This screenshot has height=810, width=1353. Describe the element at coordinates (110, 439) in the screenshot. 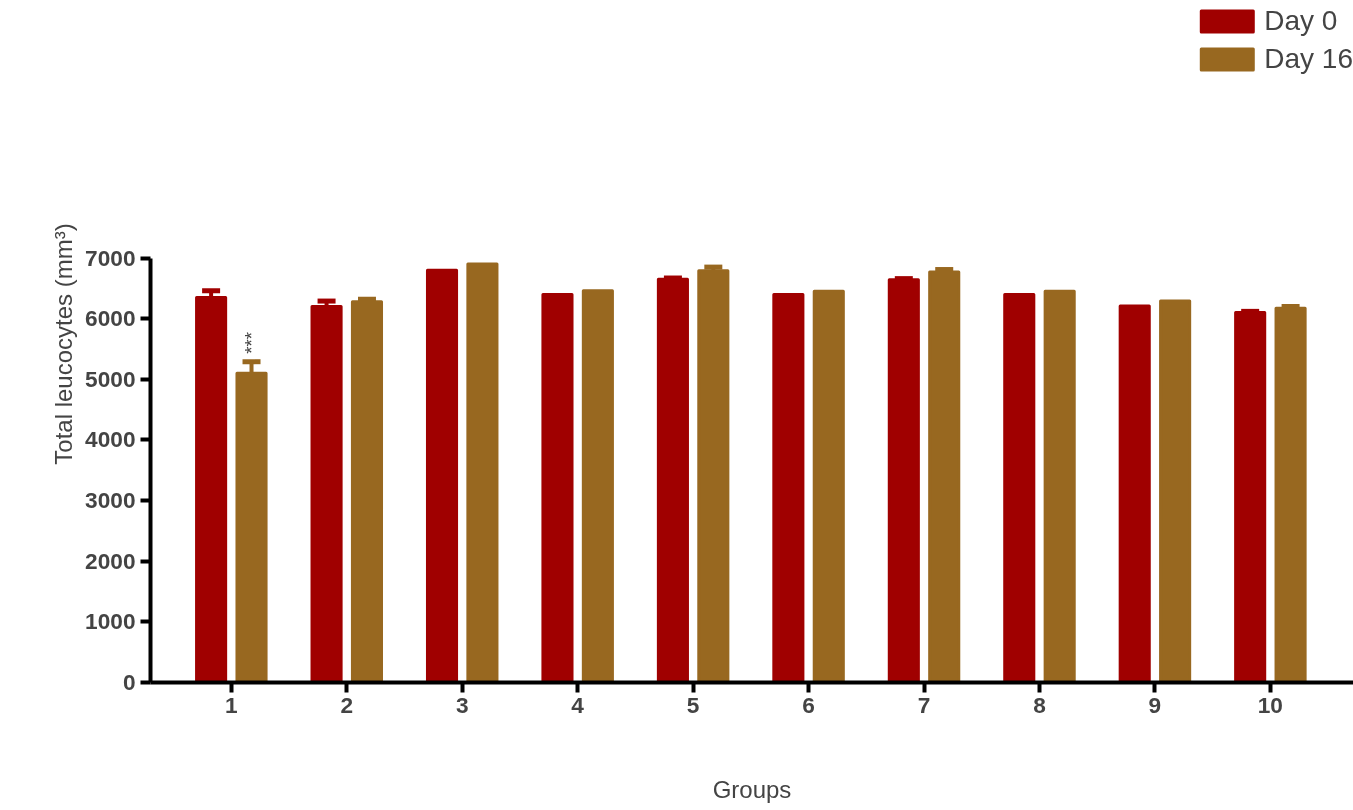

I see `y-tick-label: 4000` at that location.